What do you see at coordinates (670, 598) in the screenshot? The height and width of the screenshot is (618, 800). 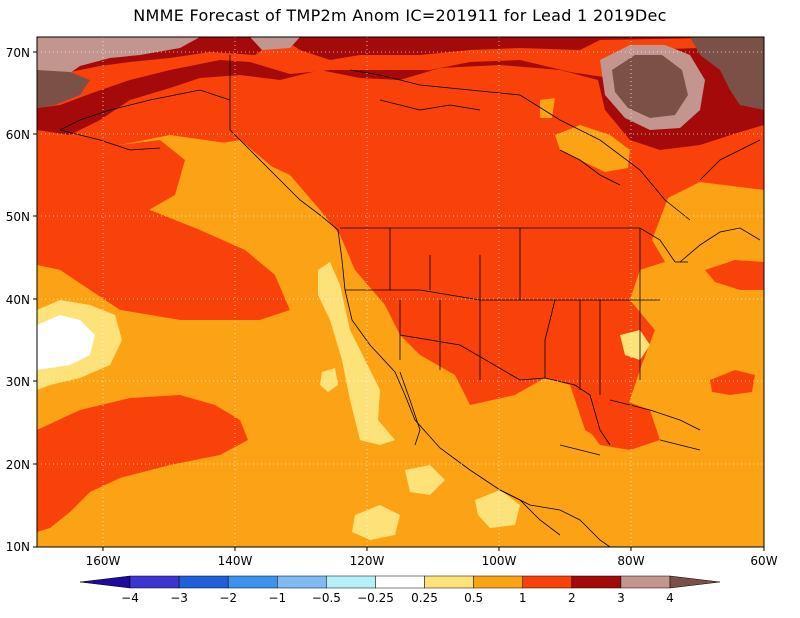 I see `colorbar-tick-label: 4` at bounding box center [670, 598].